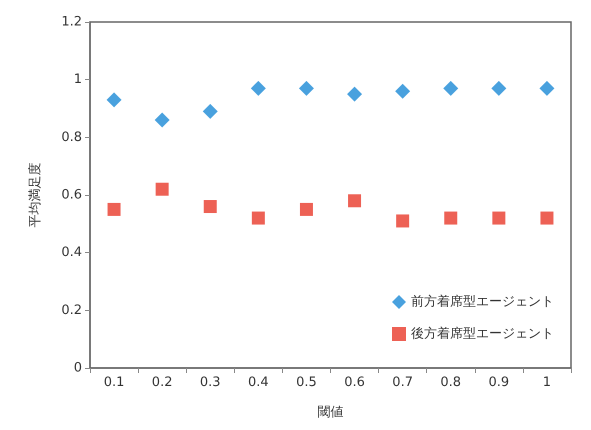 This screenshot has height=430, width=591. Describe the element at coordinates (331, 412) in the screenshot. I see `x-axis-title: 閾値` at that location.